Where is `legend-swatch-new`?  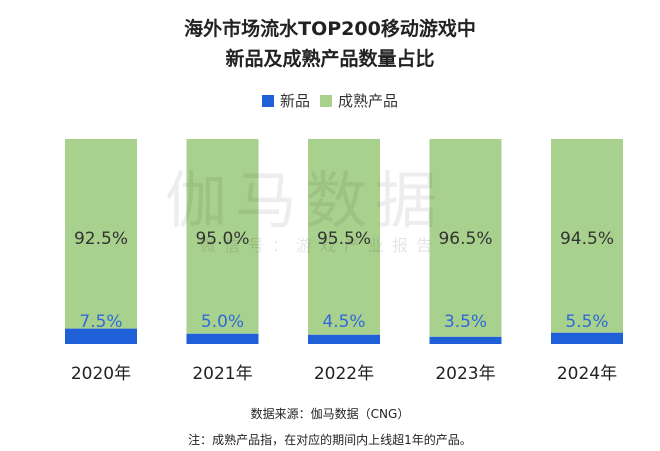 legend-swatch-new is located at coordinates (267, 100).